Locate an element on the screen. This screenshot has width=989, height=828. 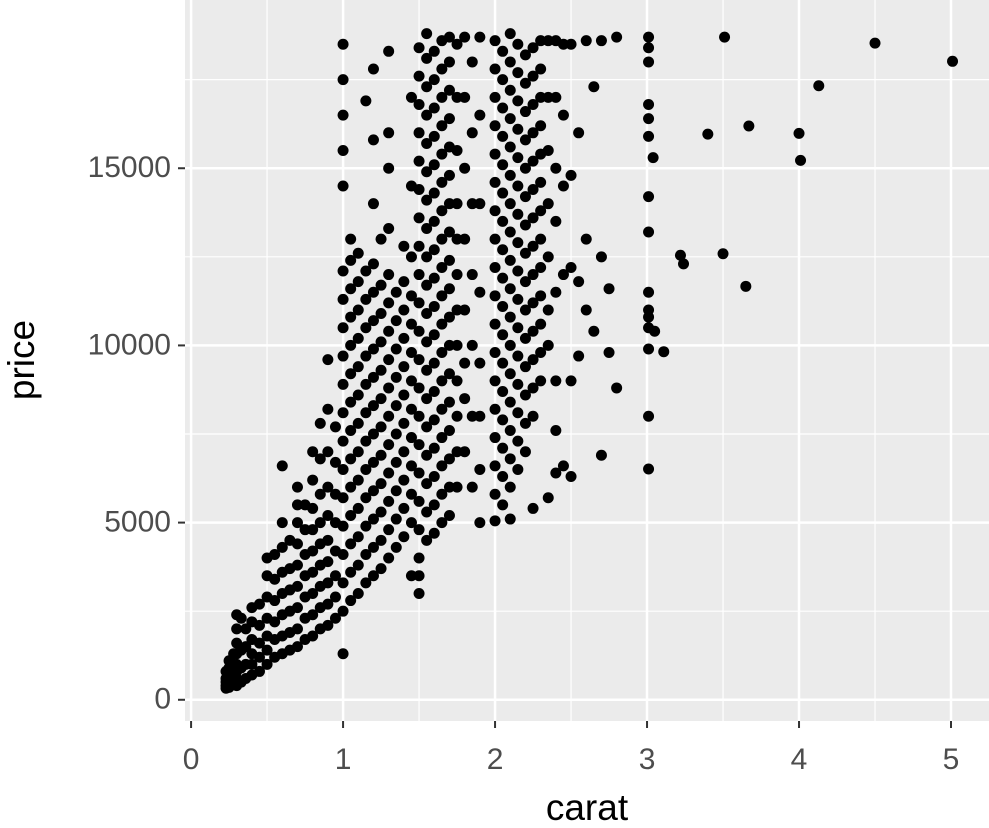
y-tick-label: 15000 is located at coordinates (129, 167).